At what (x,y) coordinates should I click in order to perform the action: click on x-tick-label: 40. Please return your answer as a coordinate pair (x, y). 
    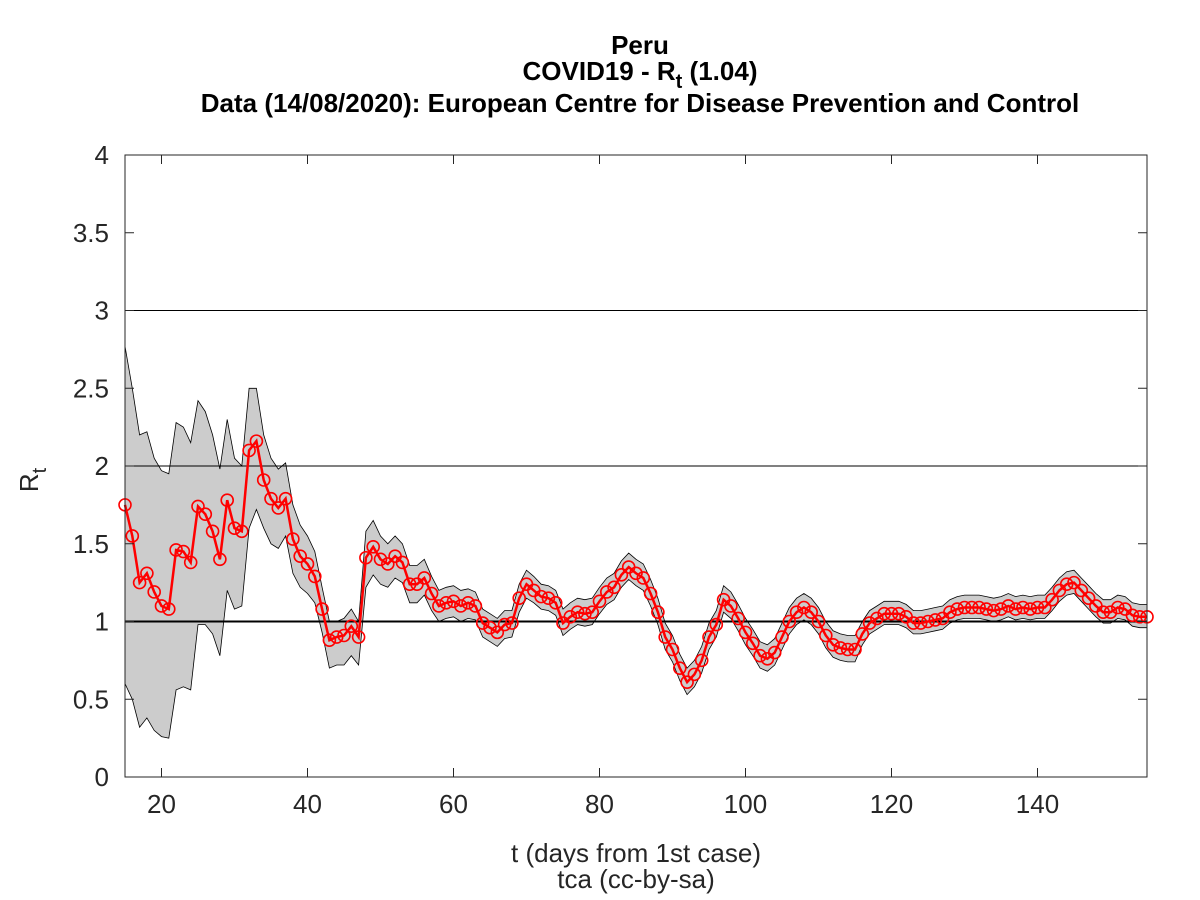
    Looking at the image, I should click on (307, 804).